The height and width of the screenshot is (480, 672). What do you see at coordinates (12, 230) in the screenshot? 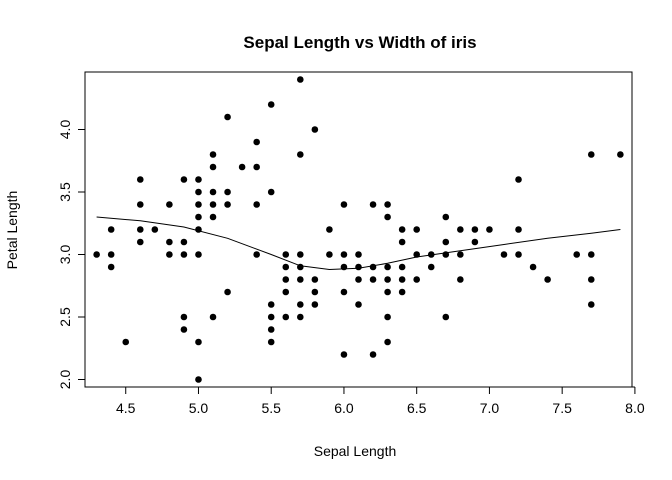
I see `y-axis-label: Petal Length` at bounding box center [12, 230].